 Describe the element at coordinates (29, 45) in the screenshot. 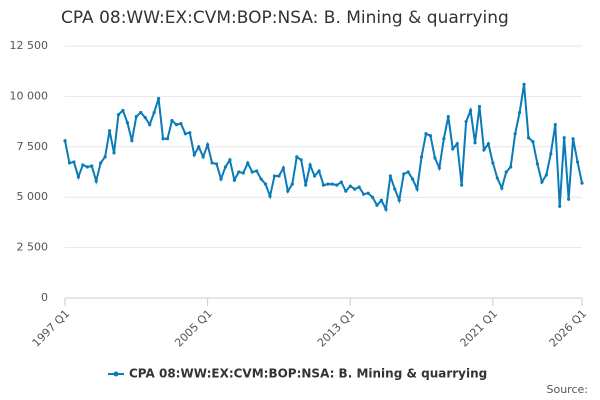

I see `y-tick-label: 12 500` at that location.